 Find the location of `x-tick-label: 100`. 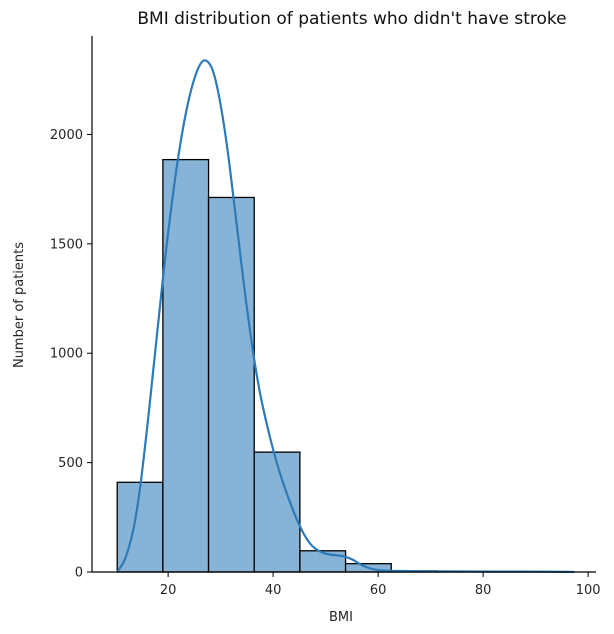

x-tick-label: 100 is located at coordinates (588, 590).